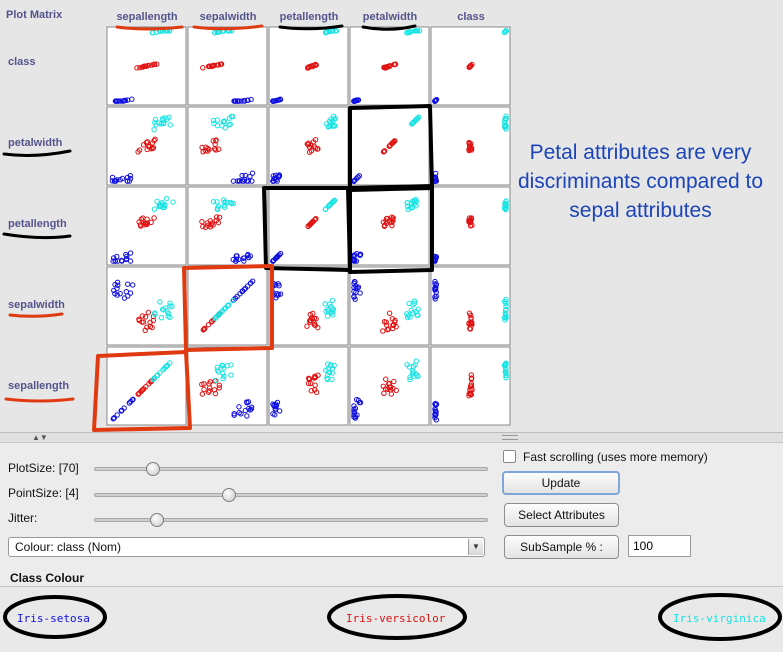 The height and width of the screenshot is (652, 783). Describe the element at coordinates (659, 546) in the screenshot. I see `subsample-input: 100` at that location.